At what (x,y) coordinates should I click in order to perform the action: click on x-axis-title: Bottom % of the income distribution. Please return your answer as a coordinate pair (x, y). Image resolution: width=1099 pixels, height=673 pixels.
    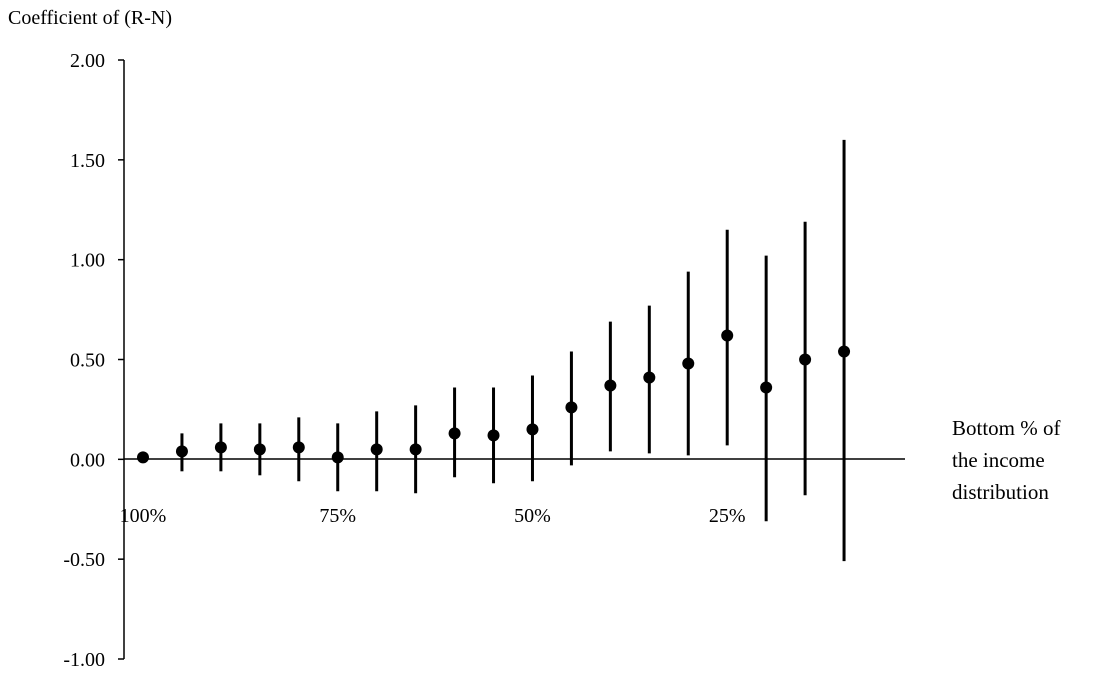
    Looking at the image, I should click on (1006, 460).